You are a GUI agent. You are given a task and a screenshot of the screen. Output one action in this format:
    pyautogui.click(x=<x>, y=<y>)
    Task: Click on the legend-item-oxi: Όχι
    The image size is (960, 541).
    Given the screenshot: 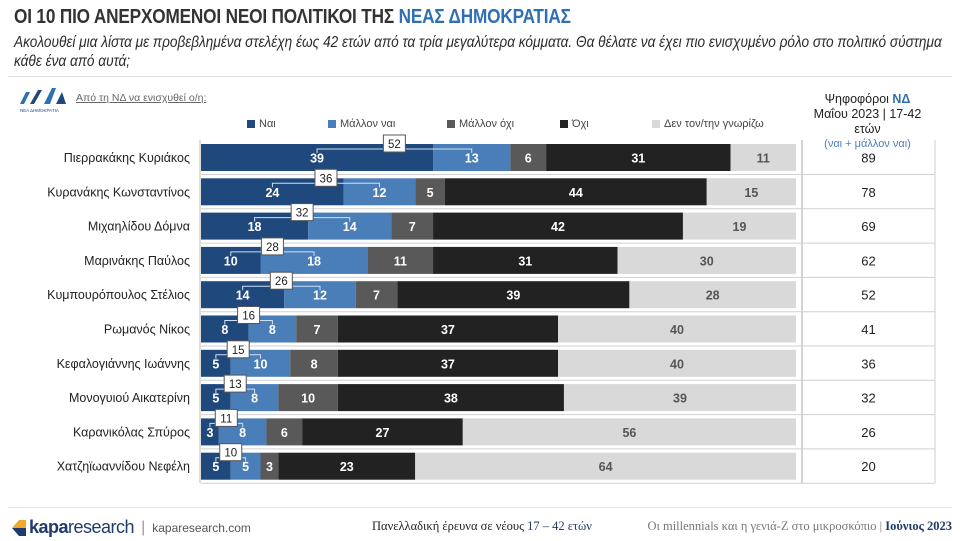 What is the action you would take?
    pyautogui.click(x=574, y=124)
    